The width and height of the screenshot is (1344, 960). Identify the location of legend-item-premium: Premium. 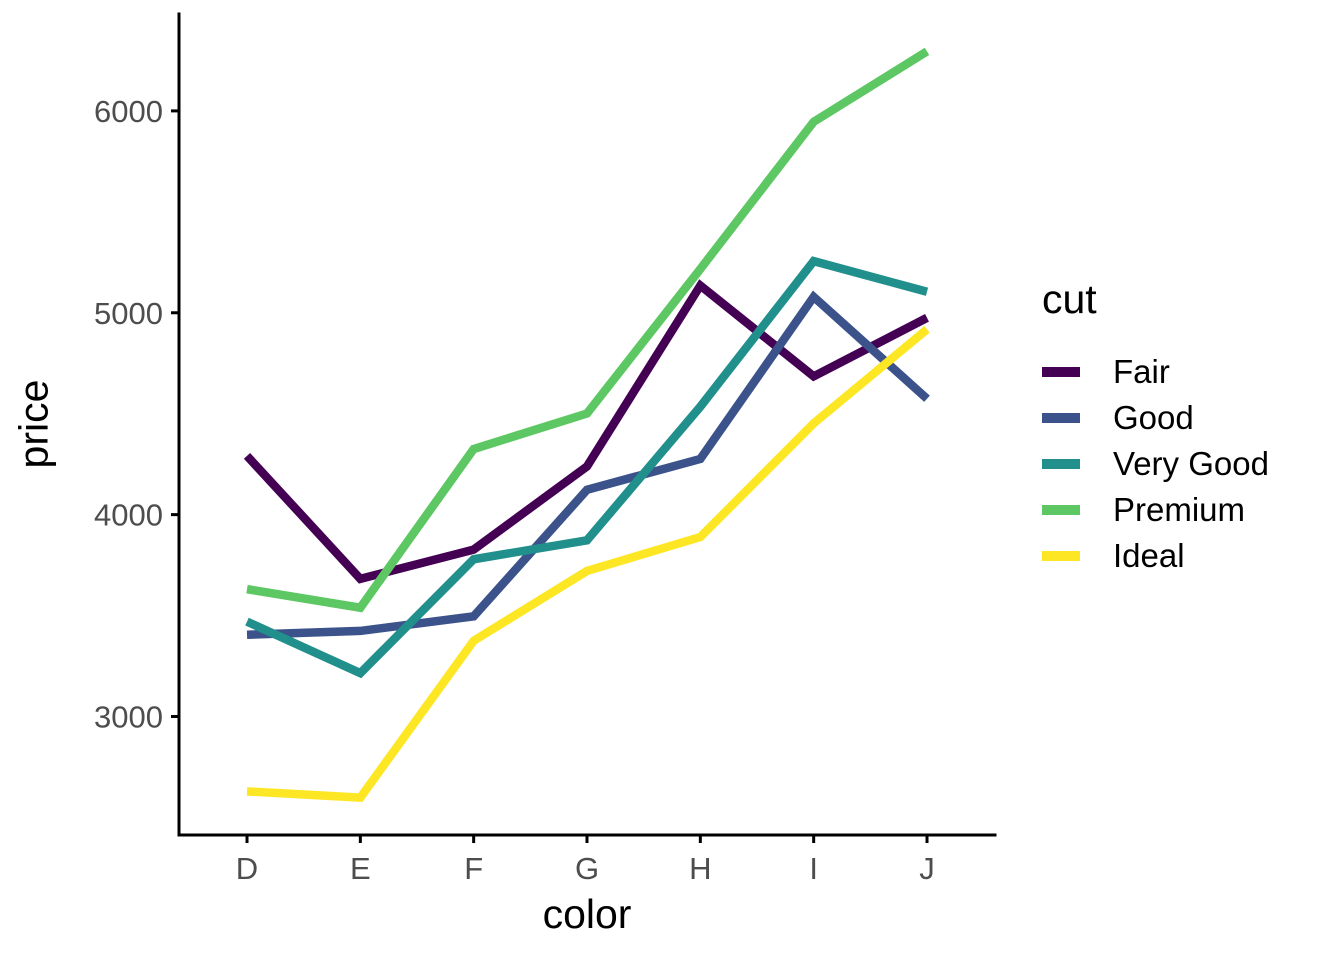
(1155, 510).